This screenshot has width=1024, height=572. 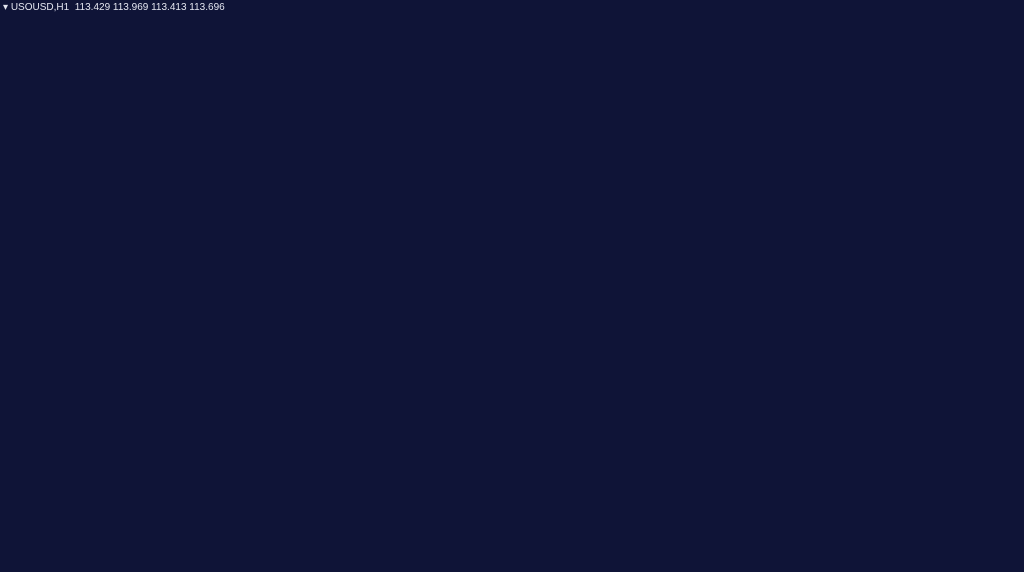 I want to click on fib-level-label: 100.0, so click(x=964, y=337).